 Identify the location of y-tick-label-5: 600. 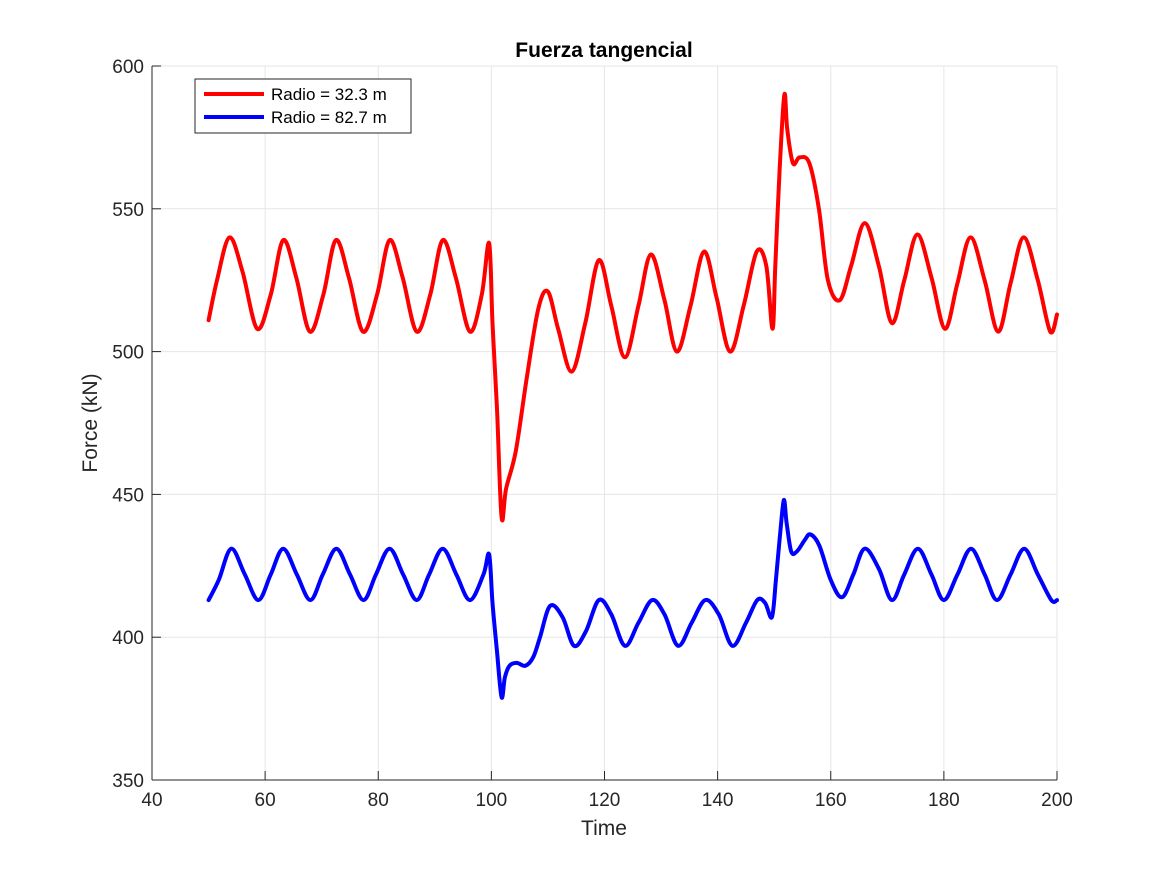
(128, 67).